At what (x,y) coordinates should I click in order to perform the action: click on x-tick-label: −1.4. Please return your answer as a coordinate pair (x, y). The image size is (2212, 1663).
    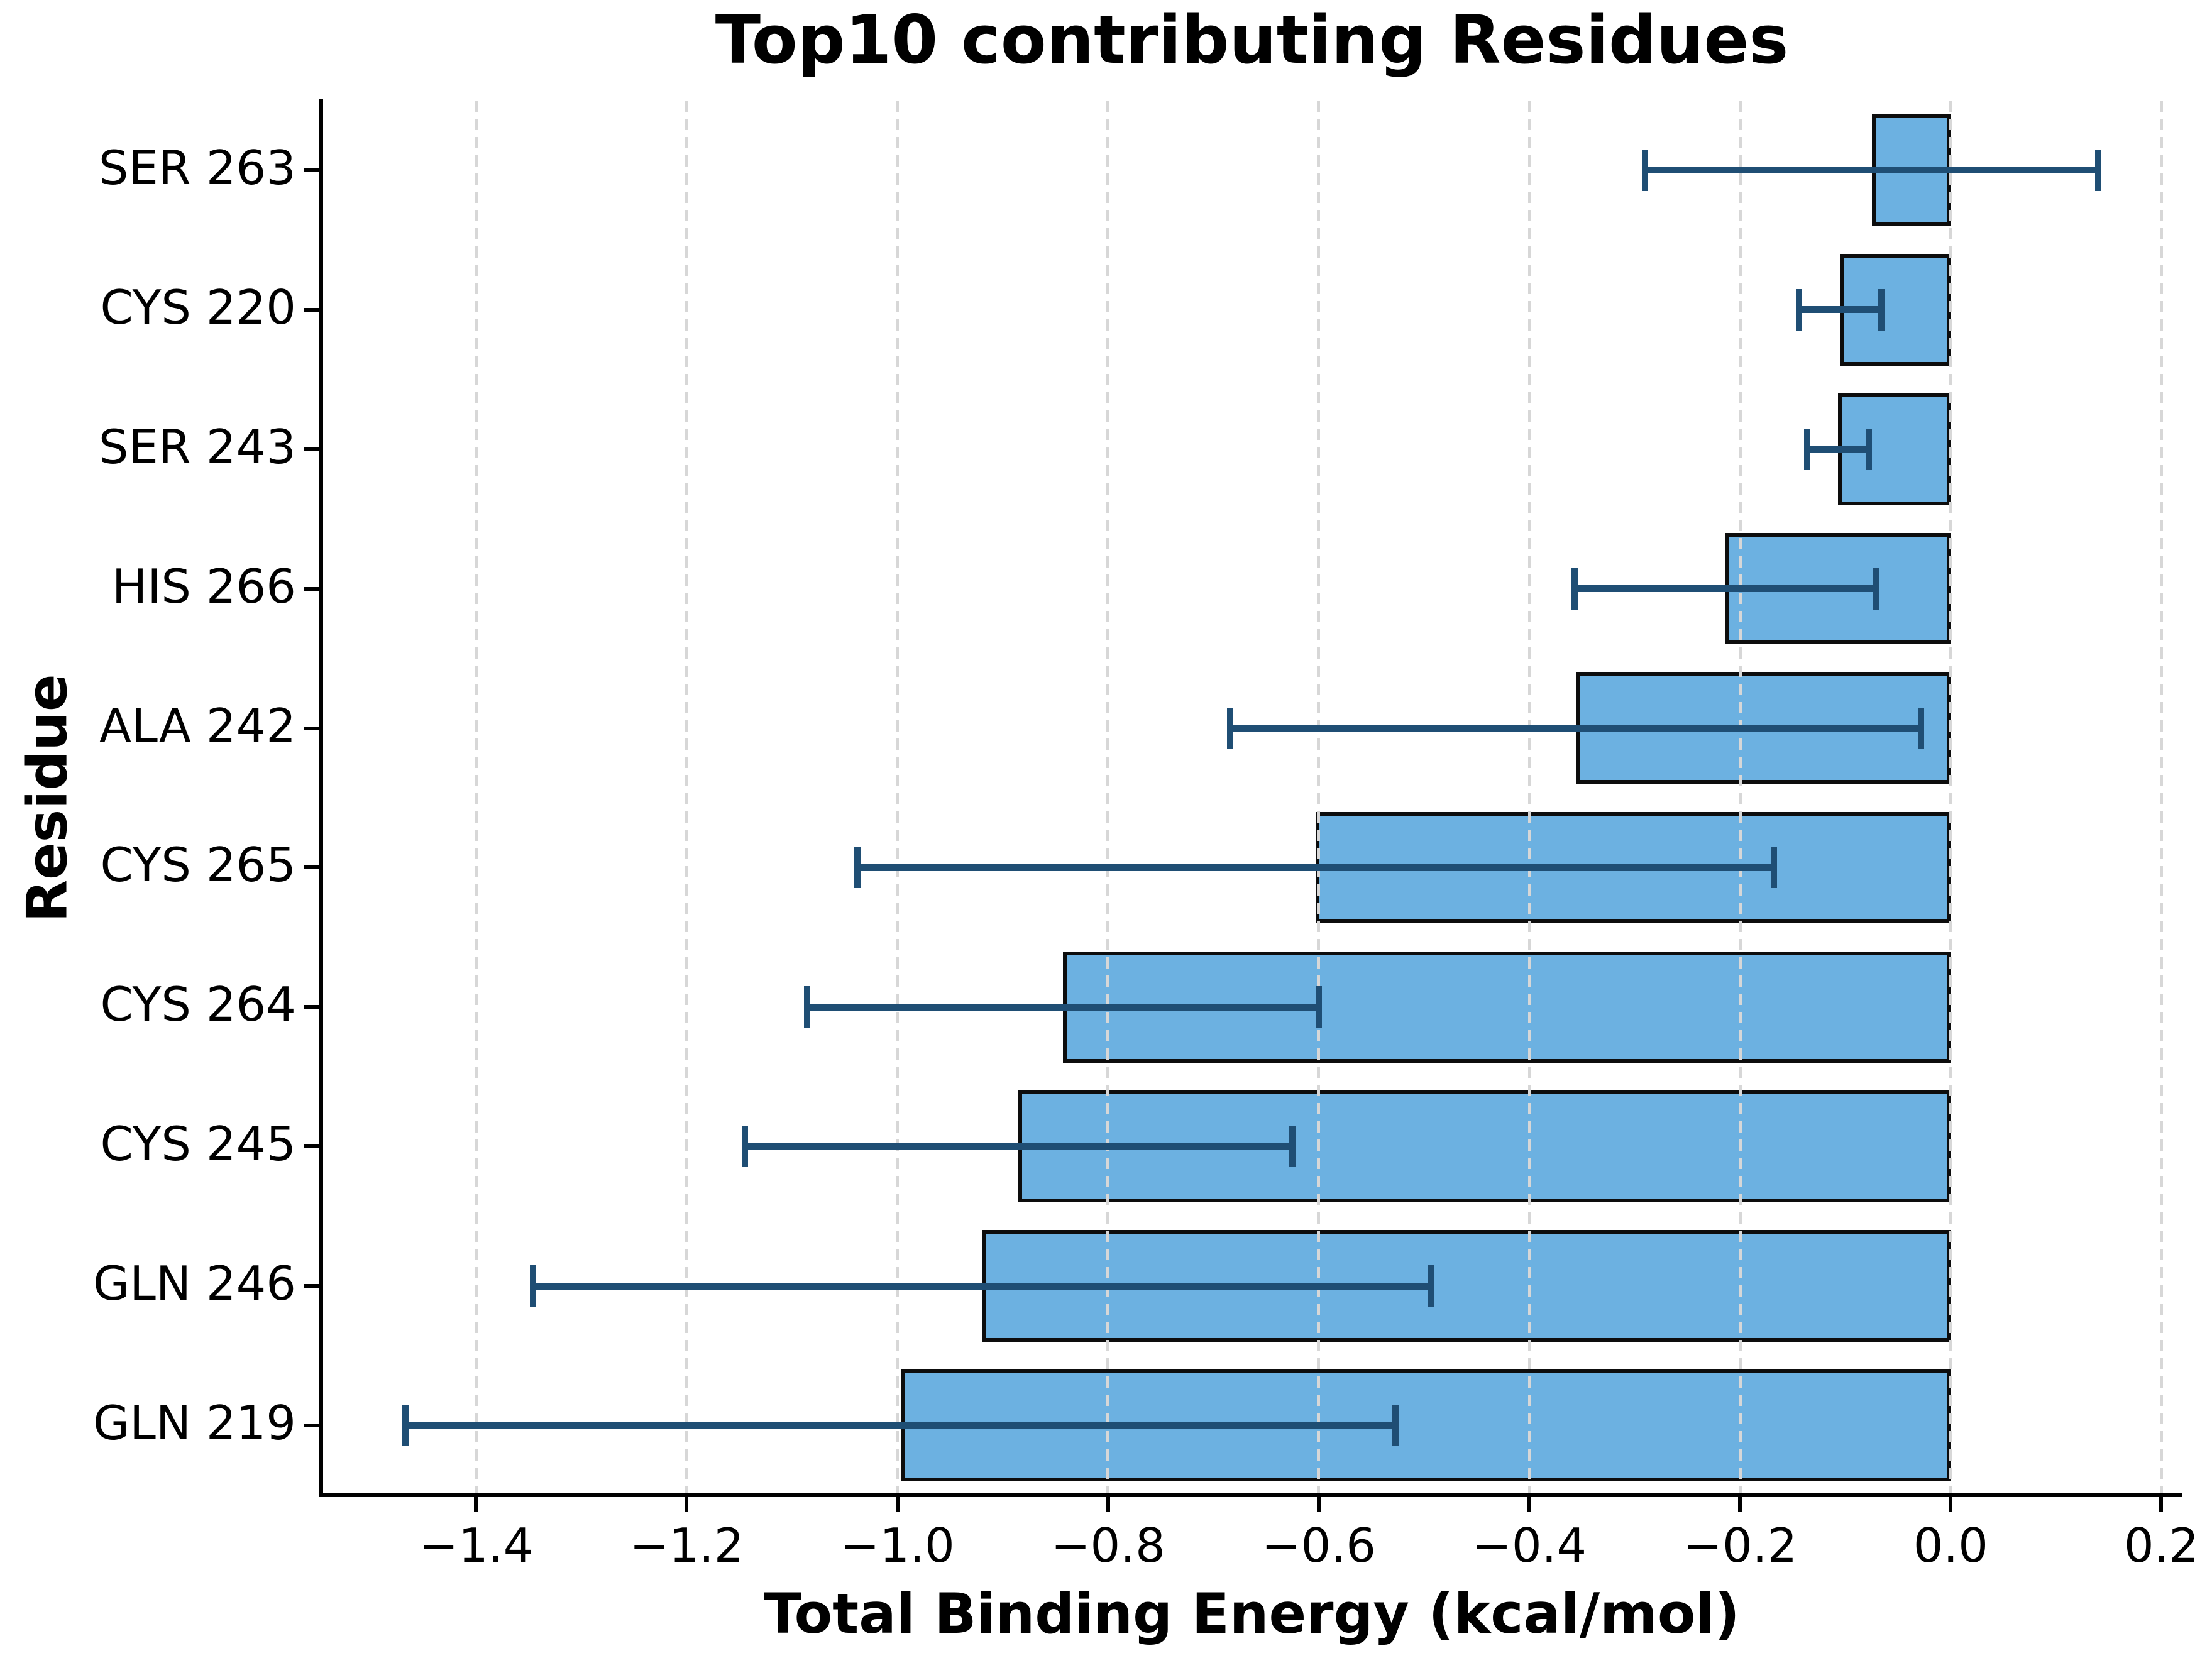
    Looking at the image, I should click on (476, 1545).